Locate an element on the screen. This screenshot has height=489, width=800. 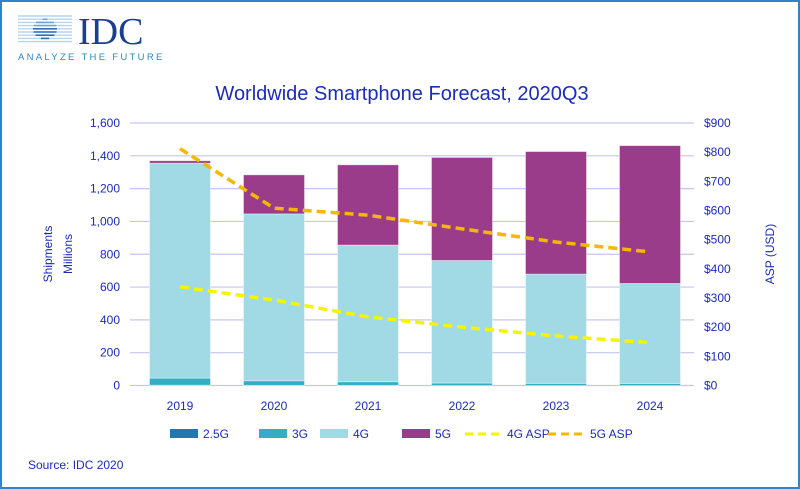
y2-tick-label: $200 is located at coordinates (717, 327).